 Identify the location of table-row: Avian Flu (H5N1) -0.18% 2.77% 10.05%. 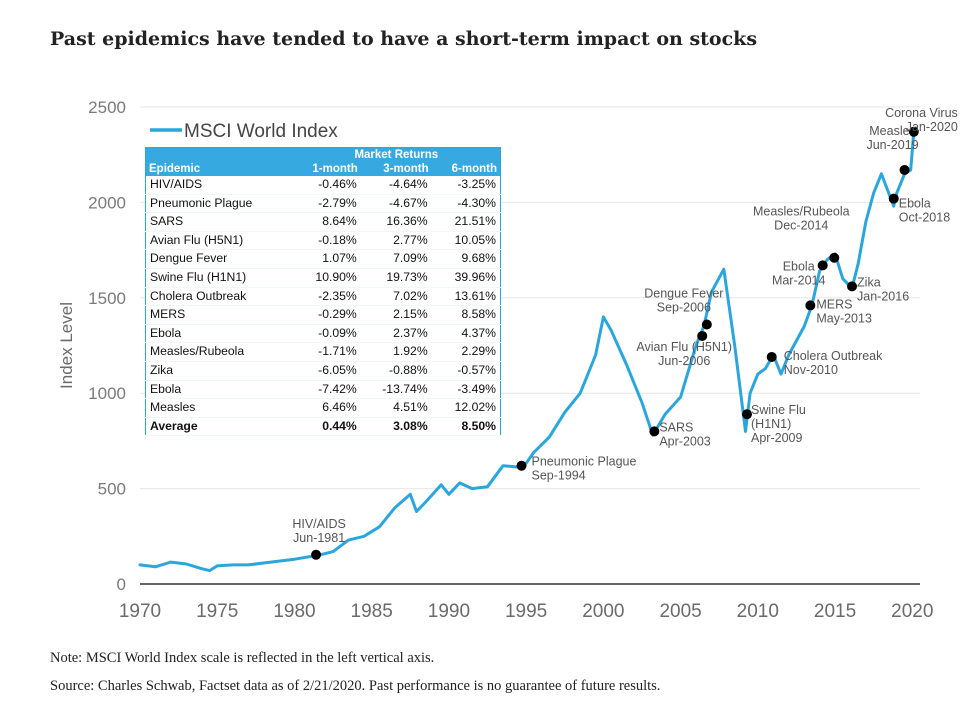
(323, 241).